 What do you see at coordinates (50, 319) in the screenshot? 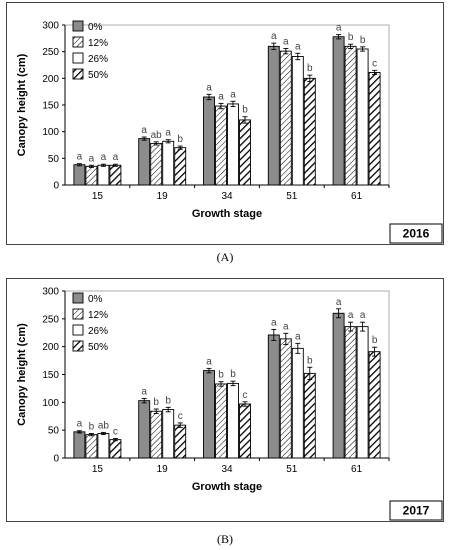
I see `y-tick-label: 250` at bounding box center [50, 319].